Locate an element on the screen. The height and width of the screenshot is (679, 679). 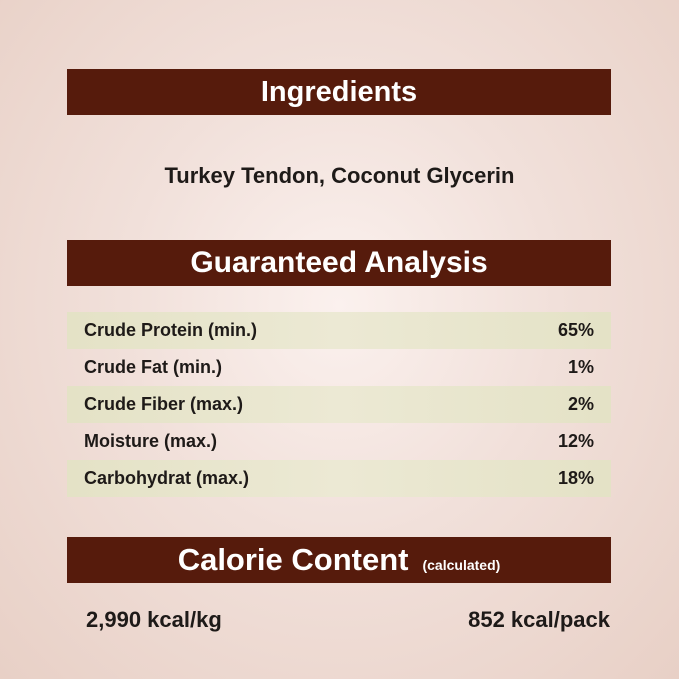
ingredients-text: Turkey Tendon, Coconut Glycerin is located at coordinates (339, 175).